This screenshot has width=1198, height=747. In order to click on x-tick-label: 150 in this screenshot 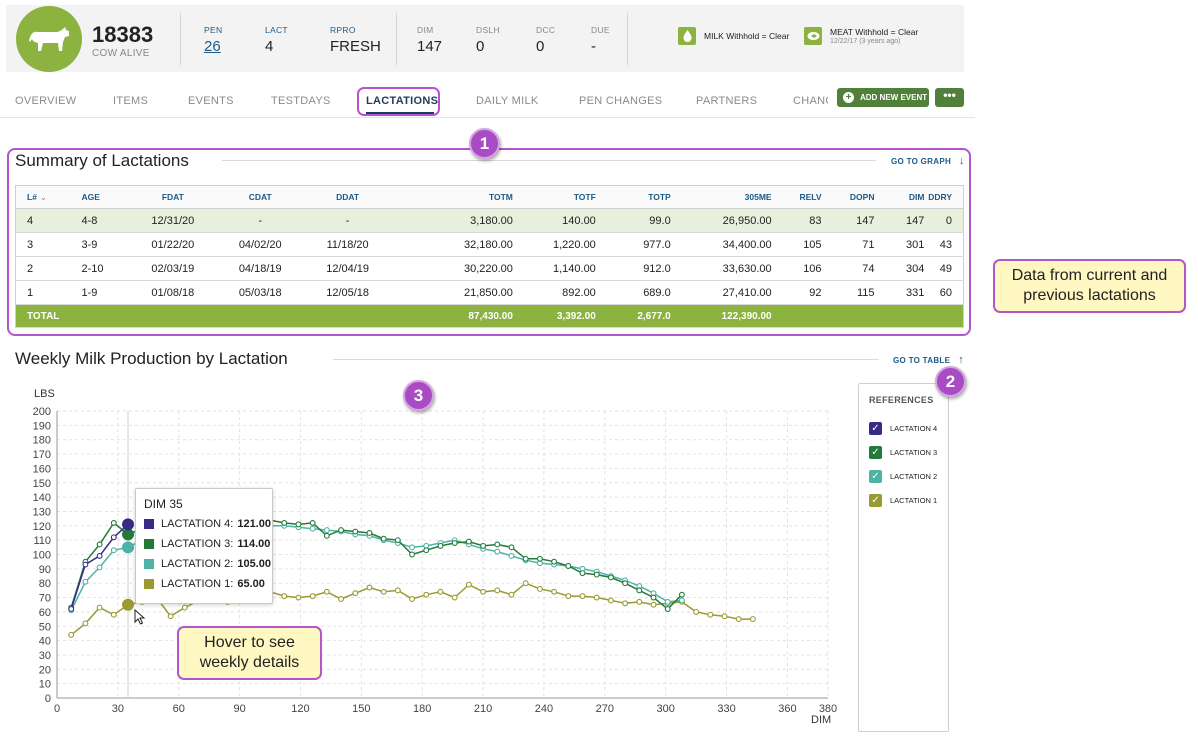, I will do `click(361, 709)`.